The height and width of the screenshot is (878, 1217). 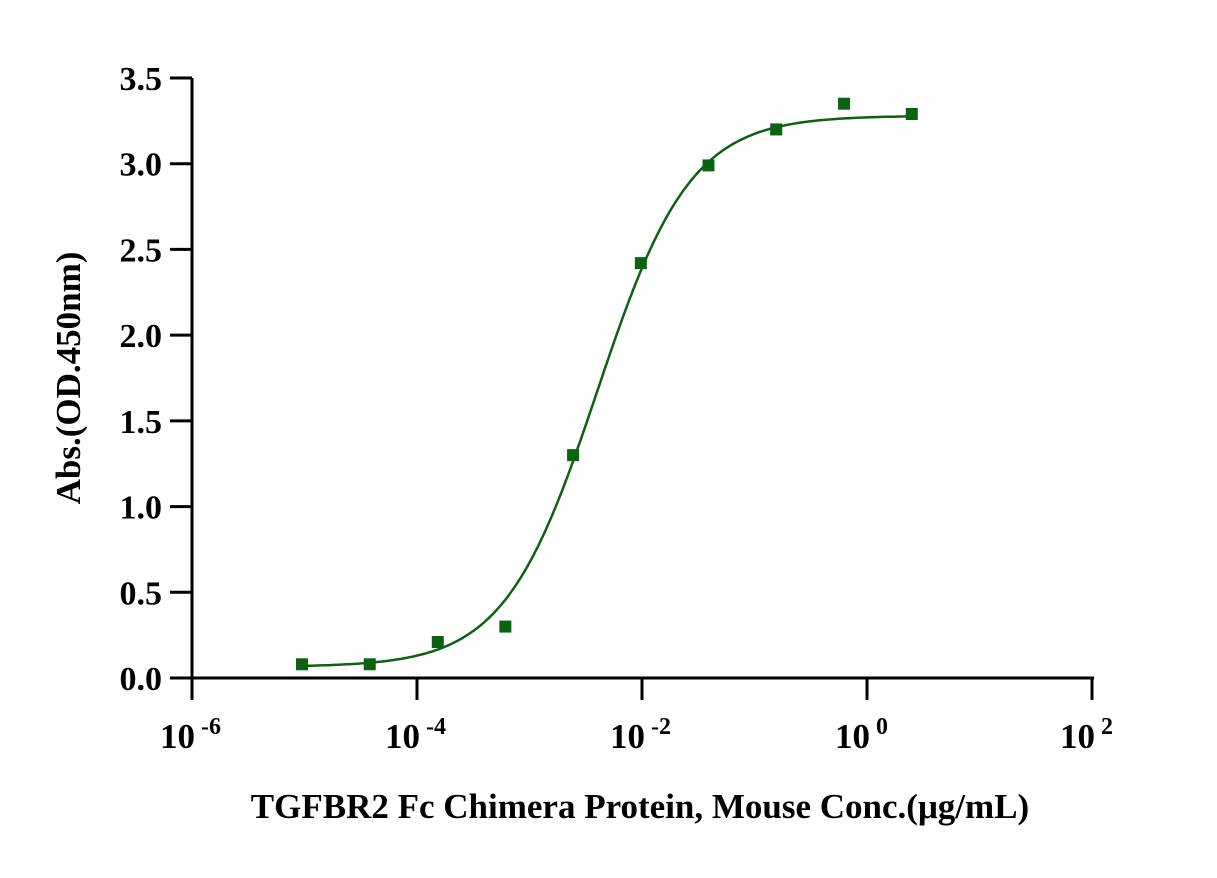 What do you see at coordinates (141, 508) in the screenshot?
I see `y-tick-label: 1.0` at bounding box center [141, 508].